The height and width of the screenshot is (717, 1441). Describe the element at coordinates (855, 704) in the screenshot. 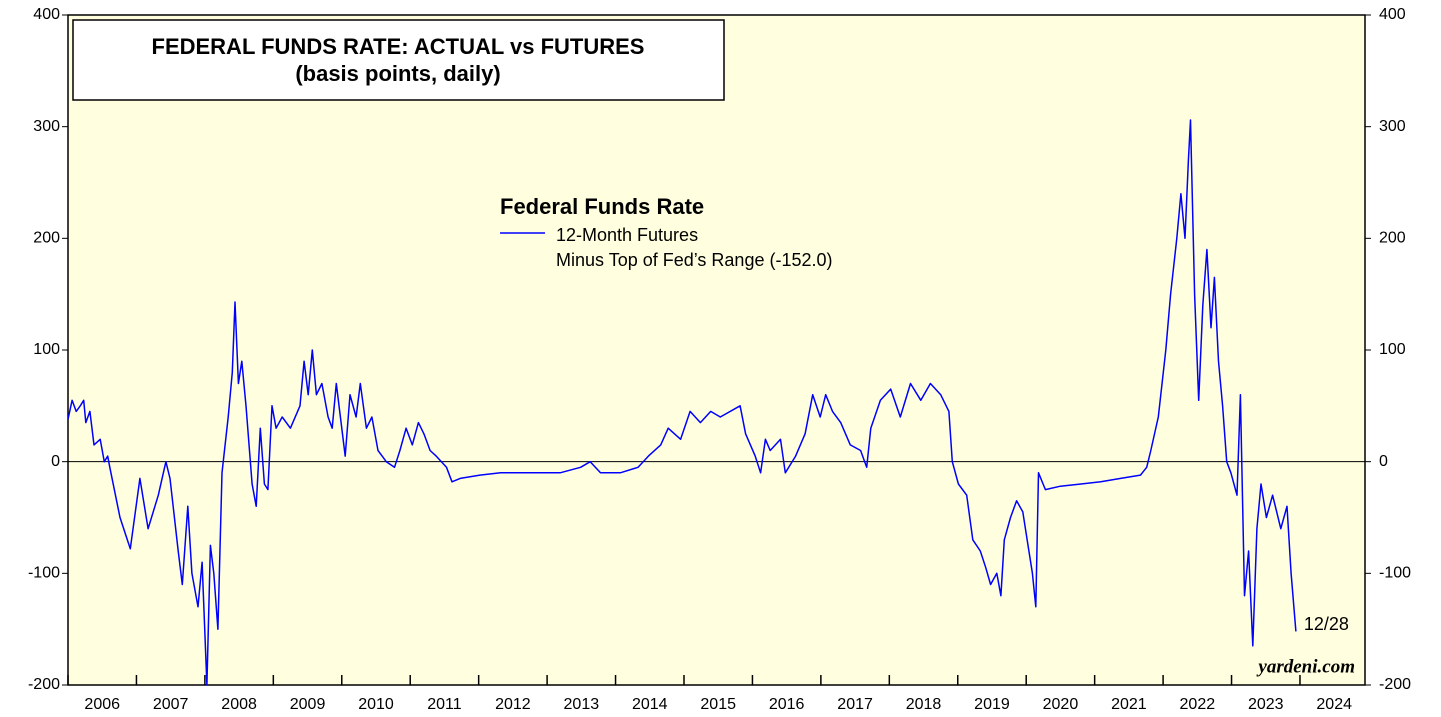

I see `x-tick-label: 2017` at that location.